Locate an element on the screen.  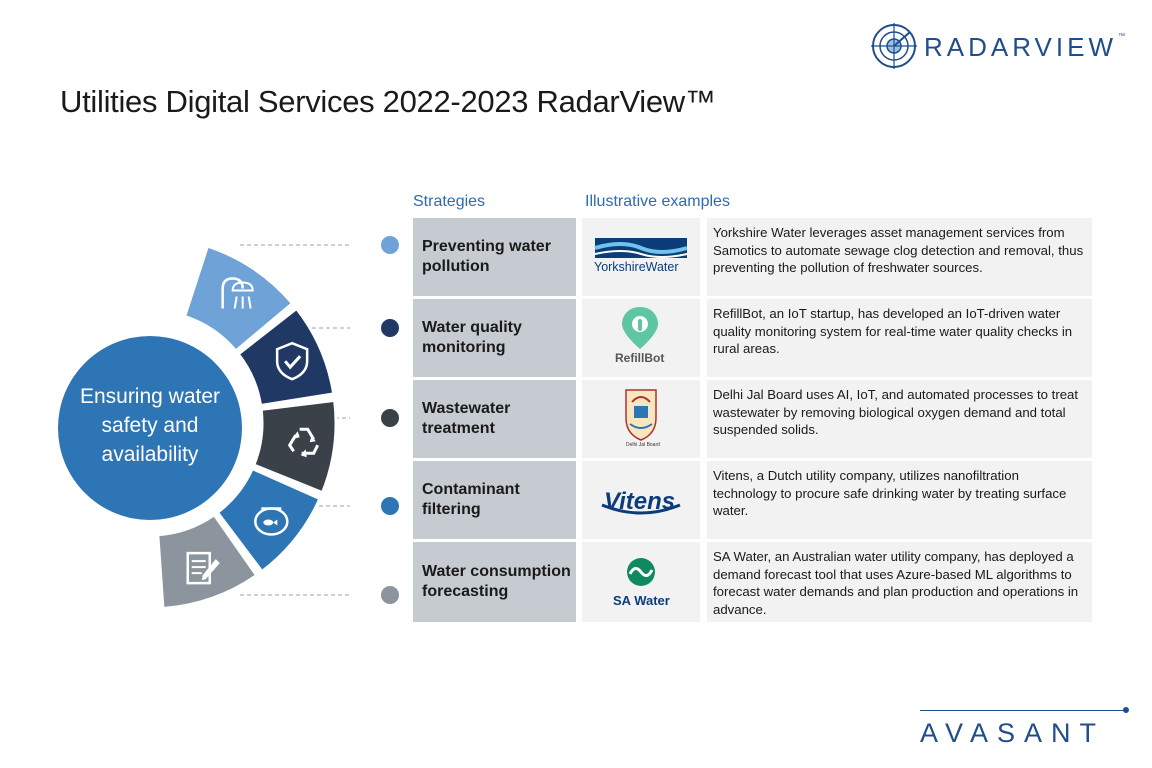
radarview-trademark: ™ is located at coordinates (1121, 36).